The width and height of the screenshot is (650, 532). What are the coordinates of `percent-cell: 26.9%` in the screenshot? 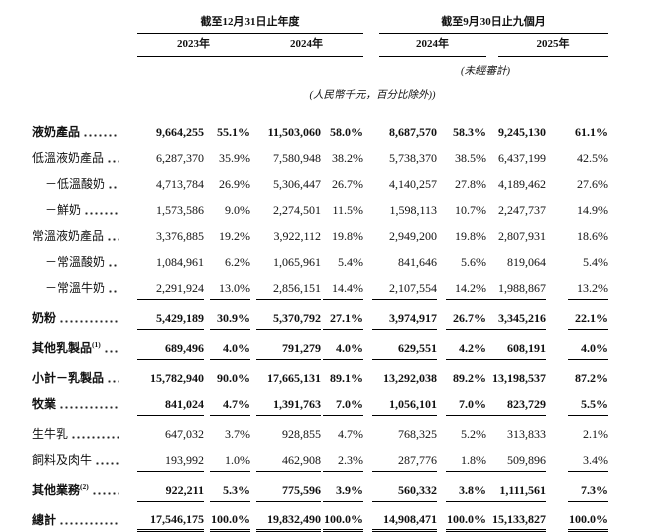 It's located at (234, 184).